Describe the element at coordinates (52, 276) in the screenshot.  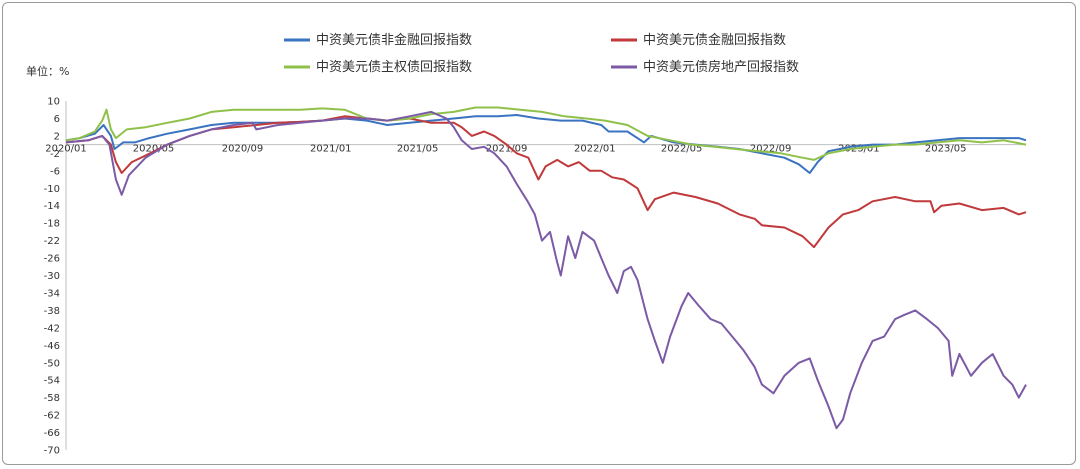
I see `y-tick-label: -30` at that location.